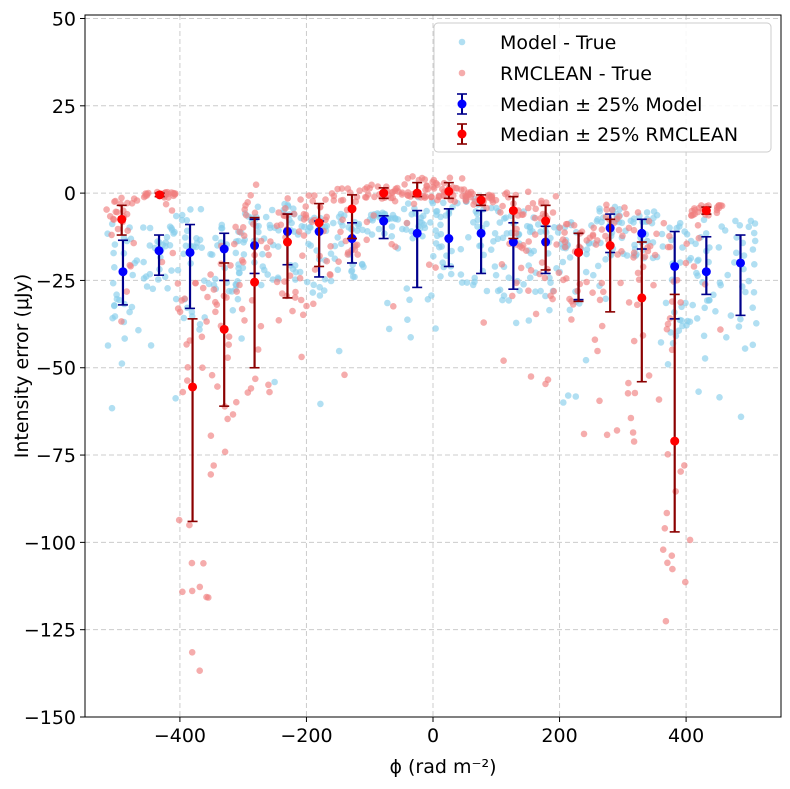 The width and height of the screenshot is (790, 789). What do you see at coordinates (159, 251) in the screenshot?
I see `model-median-point` at bounding box center [159, 251].